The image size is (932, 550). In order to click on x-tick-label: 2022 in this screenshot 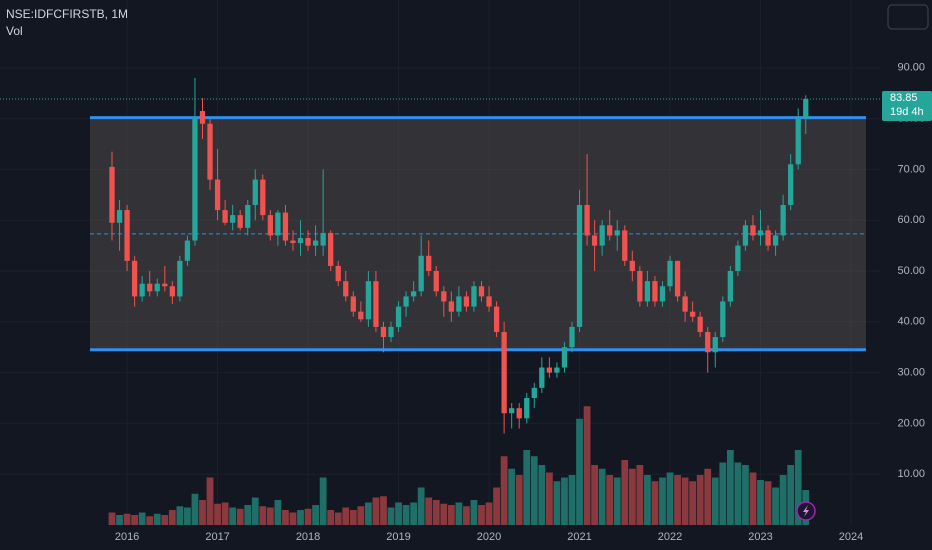, I will do `click(670, 537)`.